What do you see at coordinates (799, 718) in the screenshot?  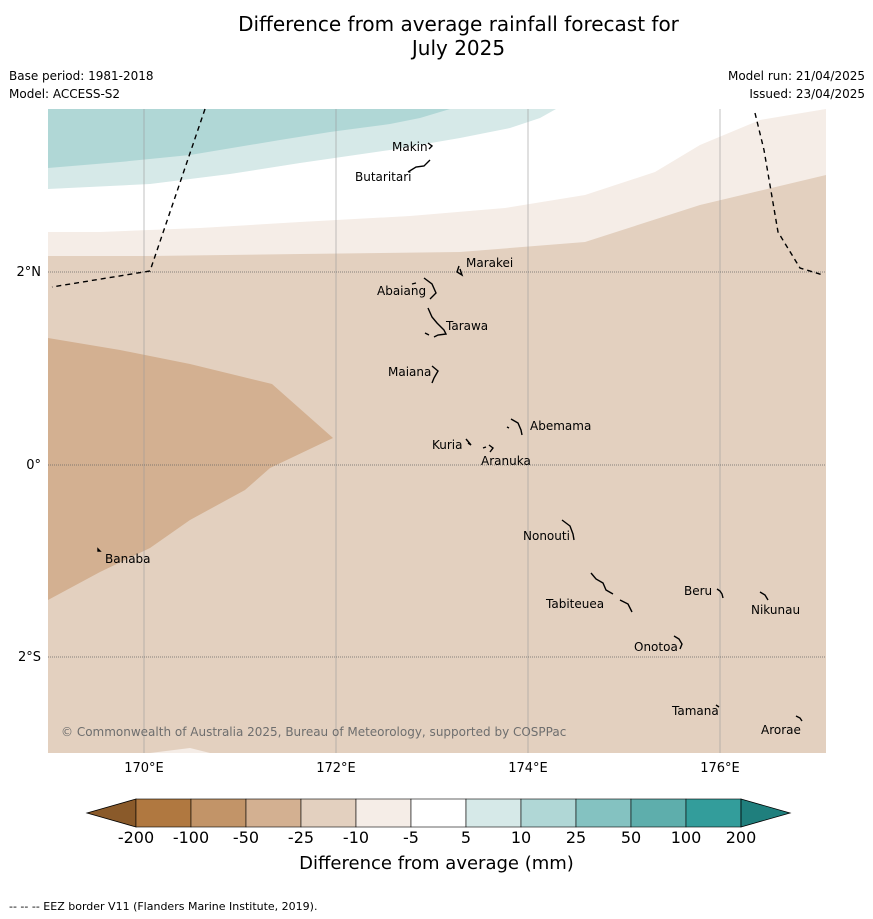 I see `island-shape-arorae` at bounding box center [799, 718].